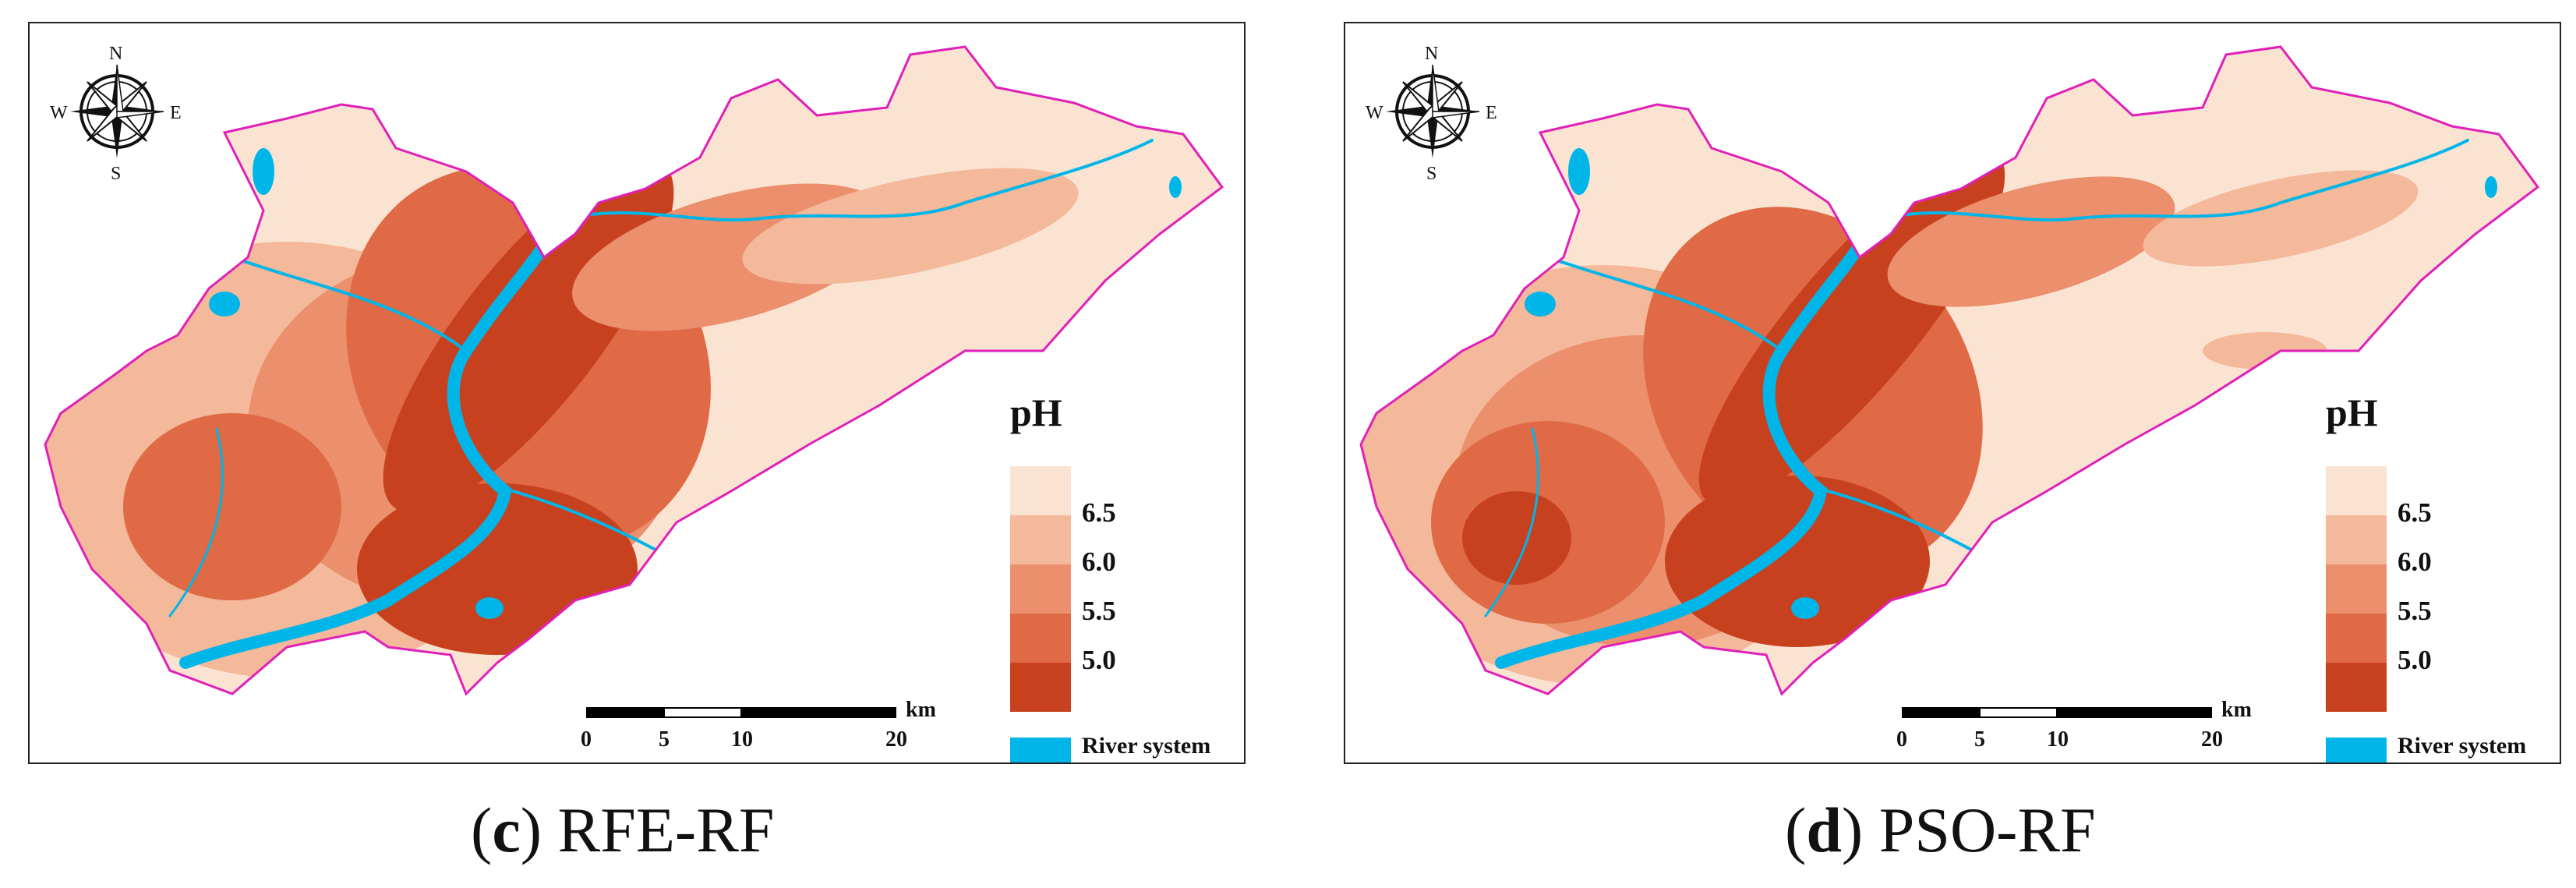 The height and width of the screenshot is (888, 2576). Describe the element at coordinates (666, 829) in the screenshot. I see `caption-method: RFE-RF` at that location.